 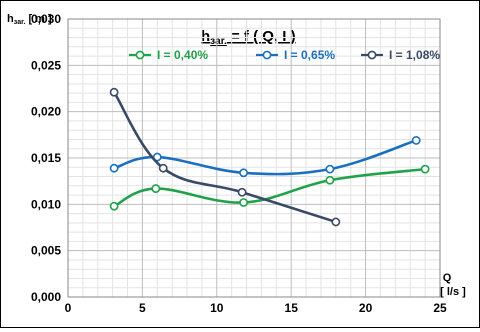 I want to click on y-axis-label-main: h, so click(x=10, y=19).